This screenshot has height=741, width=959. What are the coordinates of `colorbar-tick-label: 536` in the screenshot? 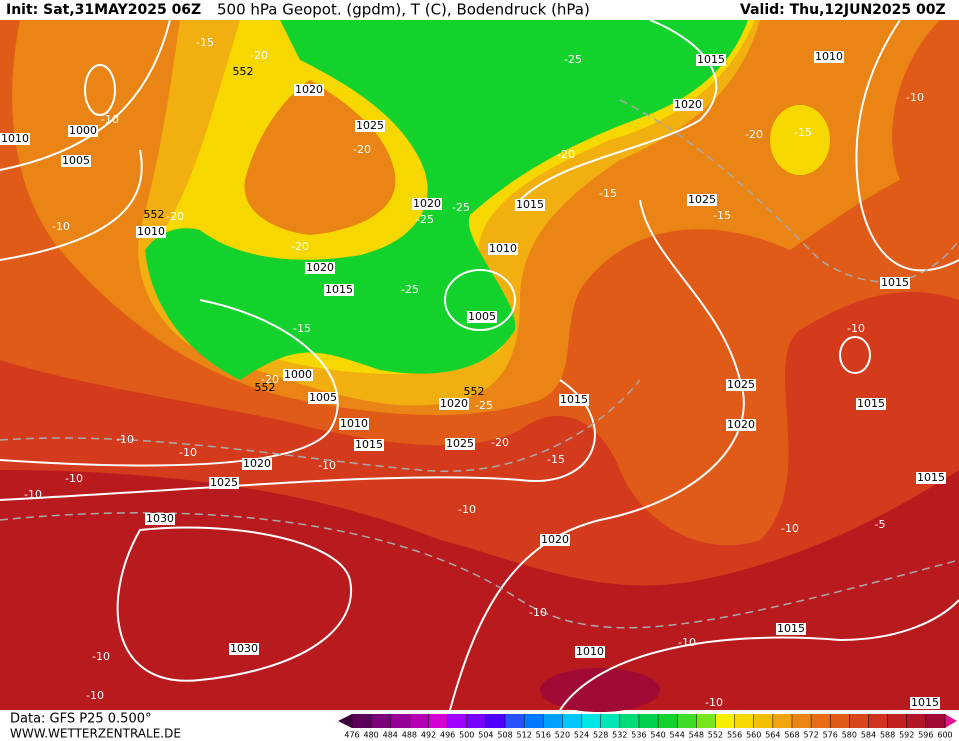 It's located at (638, 735).